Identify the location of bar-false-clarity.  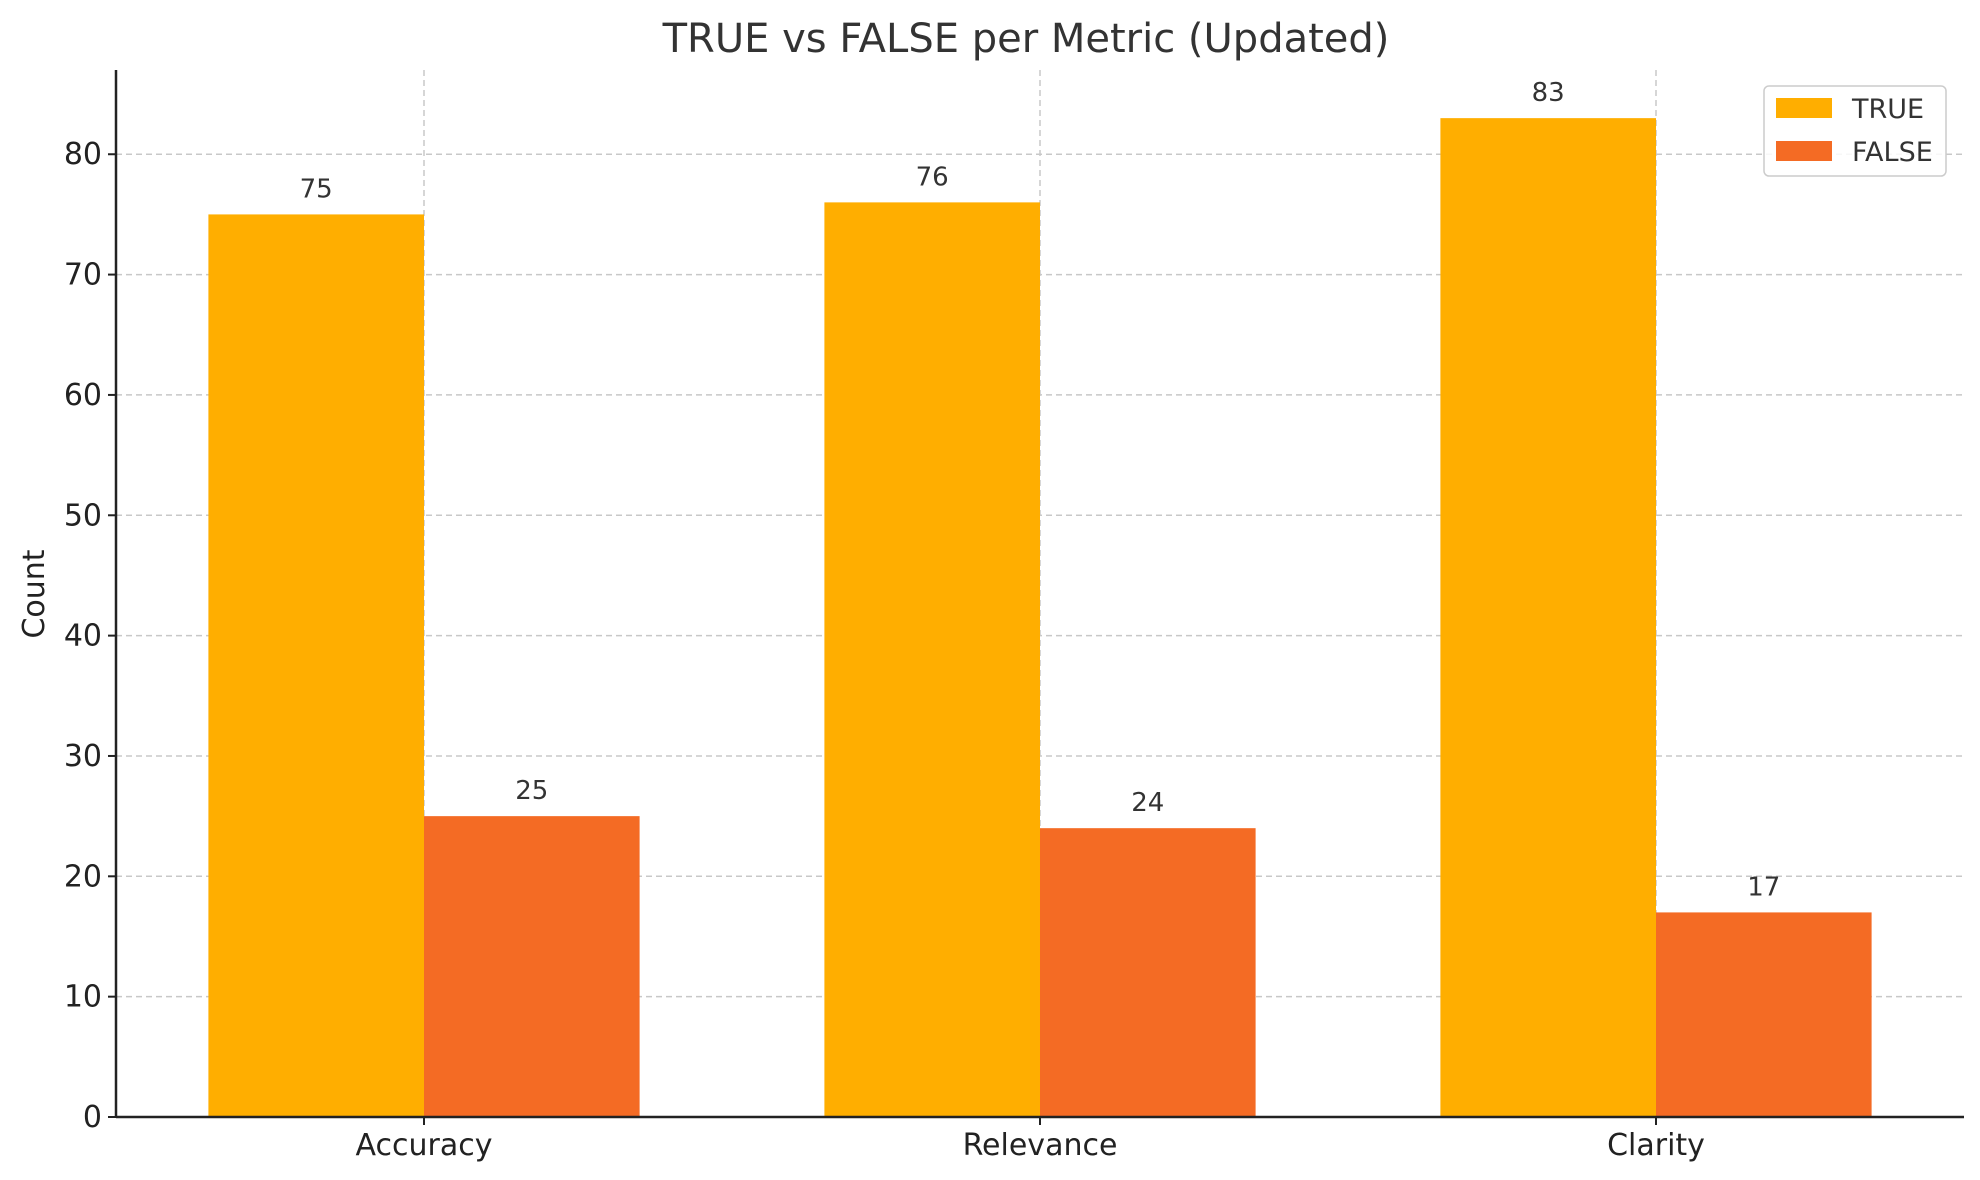
(1764, 1014).